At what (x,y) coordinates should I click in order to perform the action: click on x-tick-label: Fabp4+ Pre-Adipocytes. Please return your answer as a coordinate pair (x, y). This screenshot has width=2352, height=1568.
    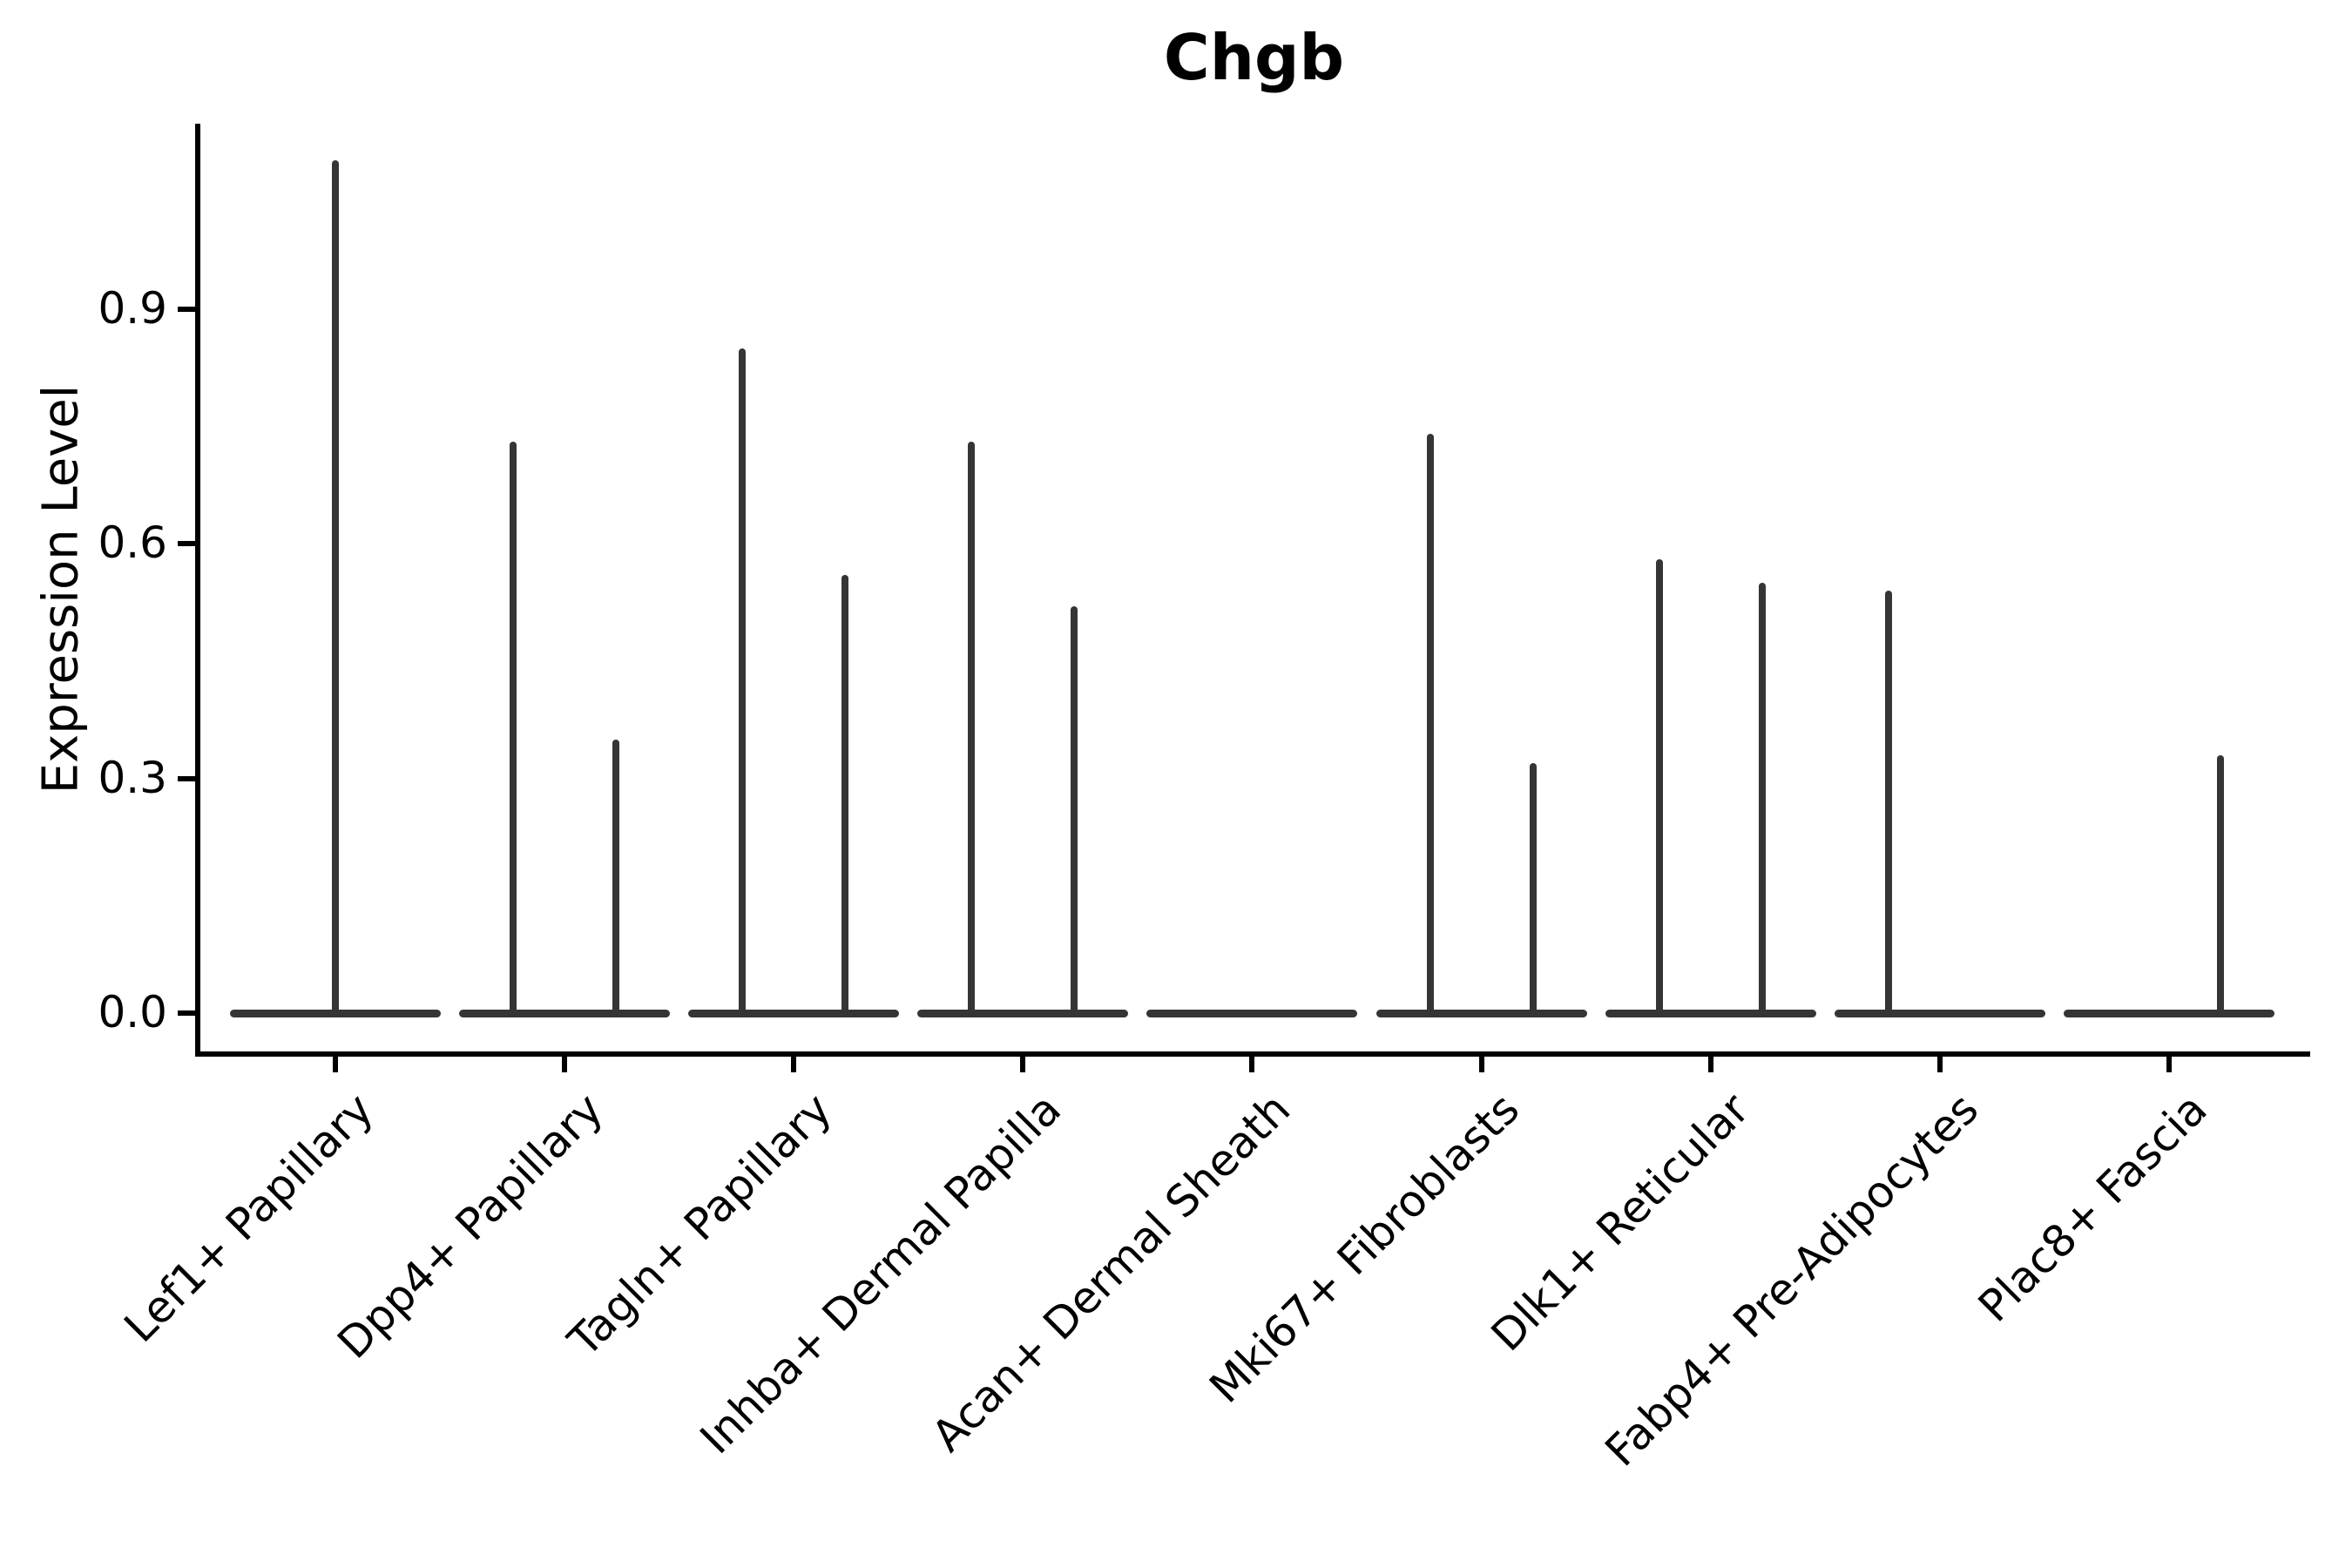
    Looking at the image, I should click on (1792, 1280).